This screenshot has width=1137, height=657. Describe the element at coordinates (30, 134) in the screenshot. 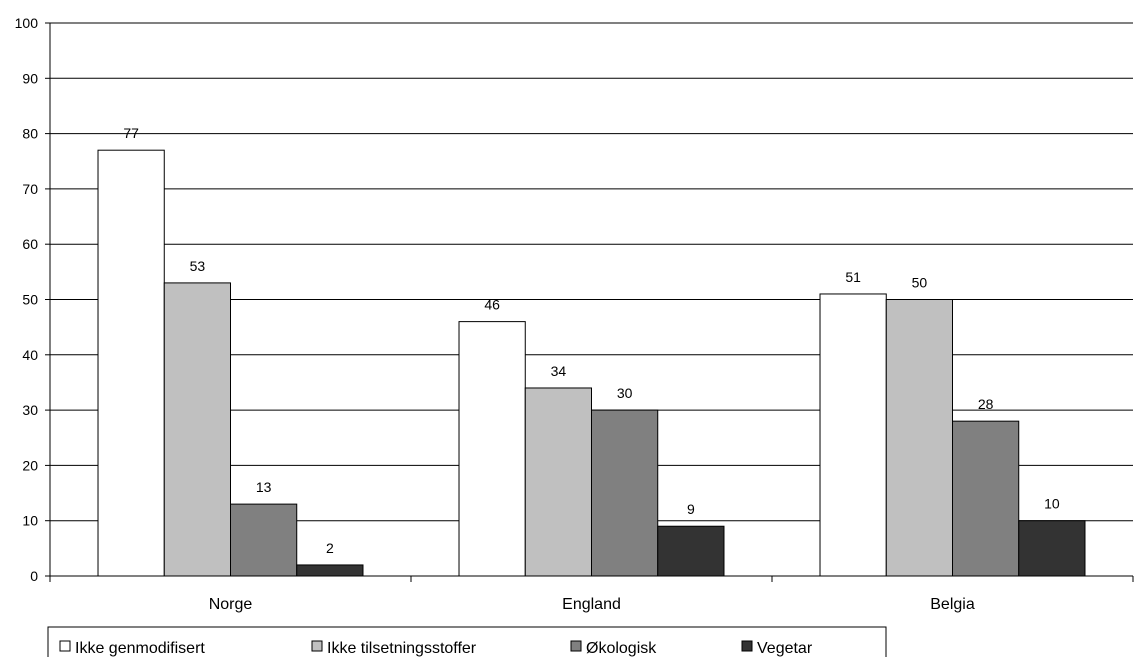

I see `y-tick-label: 80` at that location.